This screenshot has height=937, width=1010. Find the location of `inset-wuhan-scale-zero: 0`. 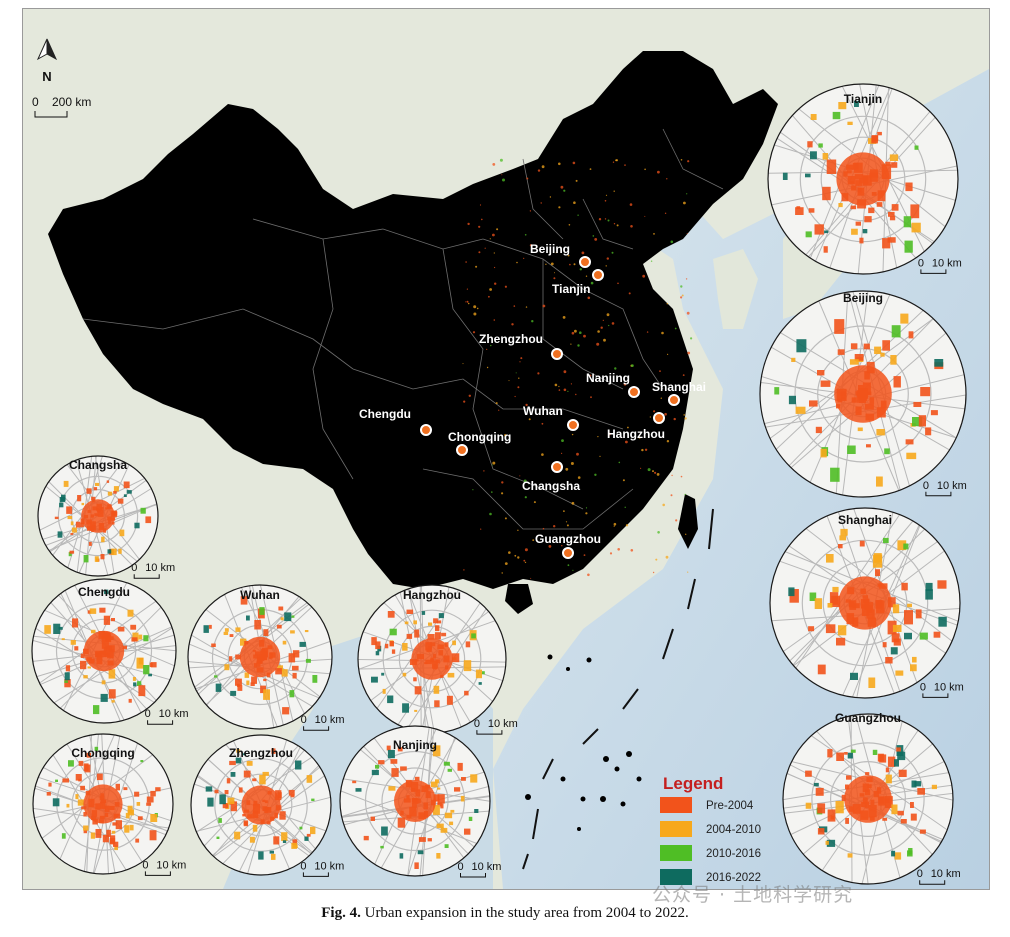

inset-wuhan-scale-zero: 0 is located at coordinates (304, 720).